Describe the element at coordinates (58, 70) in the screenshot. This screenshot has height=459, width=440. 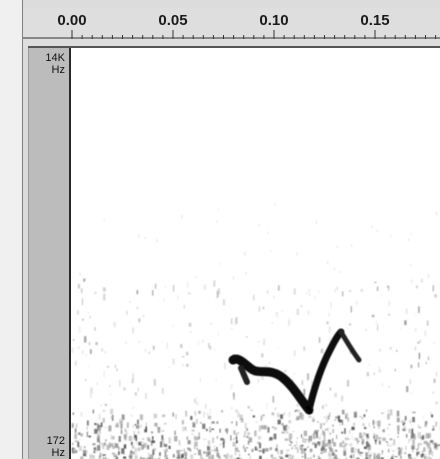
I see `freq-top-unit: Hz` at that location.